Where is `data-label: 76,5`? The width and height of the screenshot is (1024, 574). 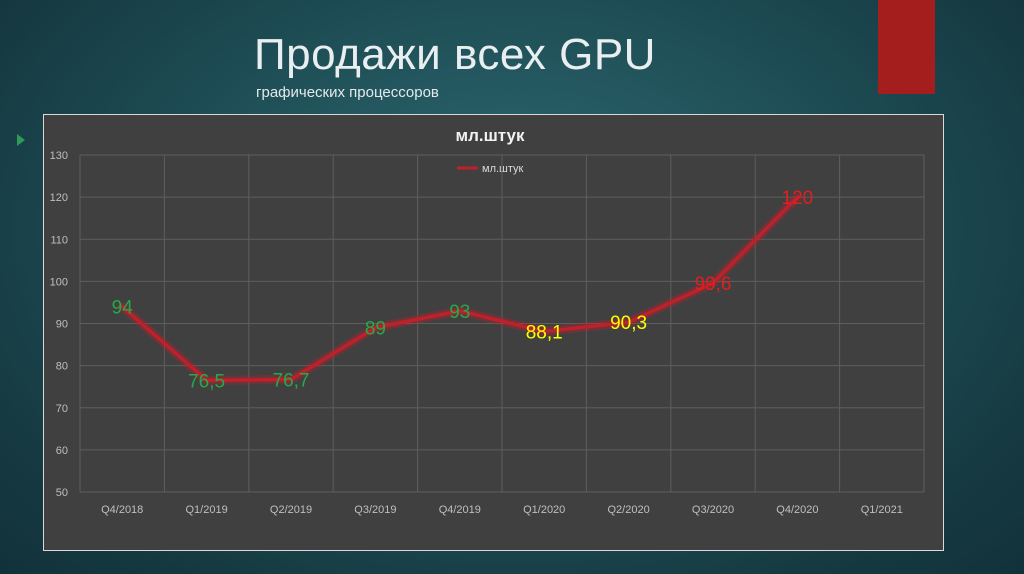
data-label: 76,5 is located at coordinates (206, 381).